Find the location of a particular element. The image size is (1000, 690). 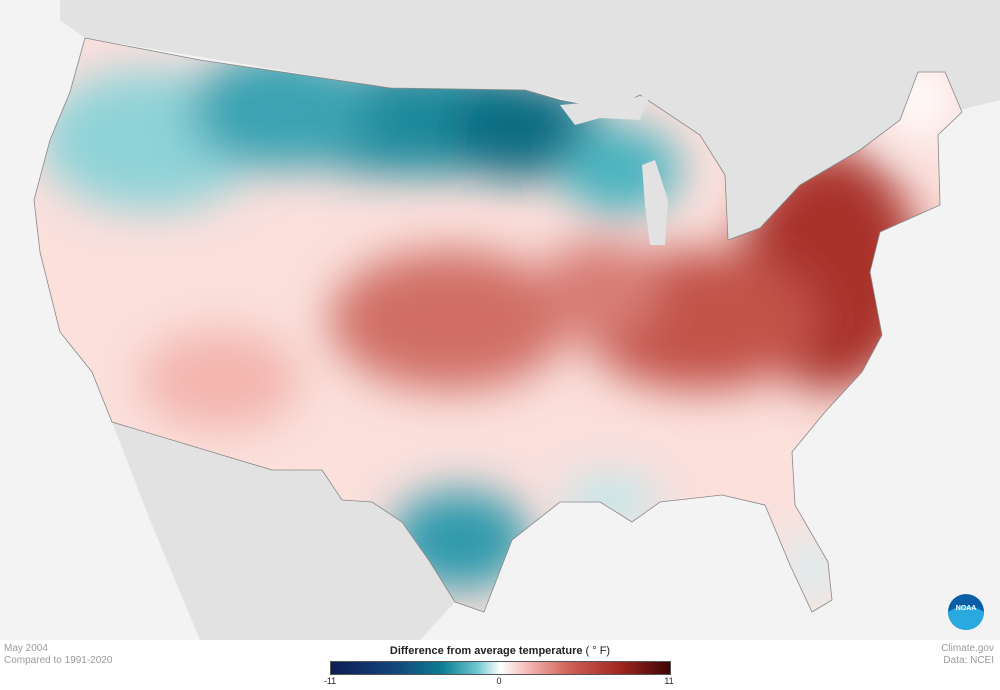

baseline-label: Compared to 1991-2020 is located at coordinates (58, 660).